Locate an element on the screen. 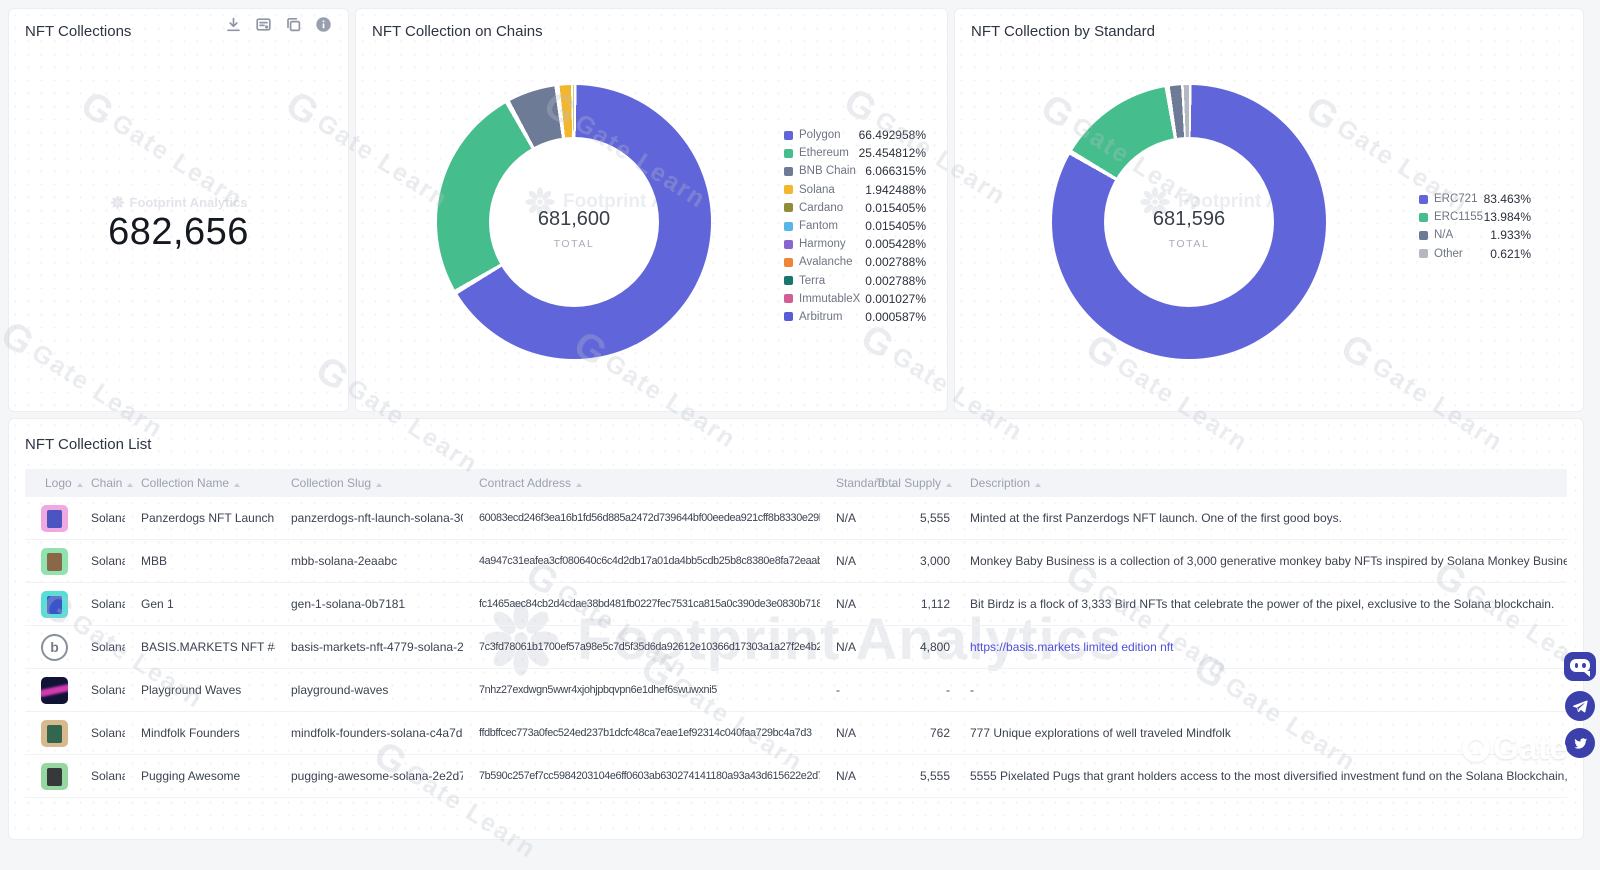 Image resolution: width=1600 pixels, height=870 pixels. column-header-chain: Chain is located at coordinates (104, 483).